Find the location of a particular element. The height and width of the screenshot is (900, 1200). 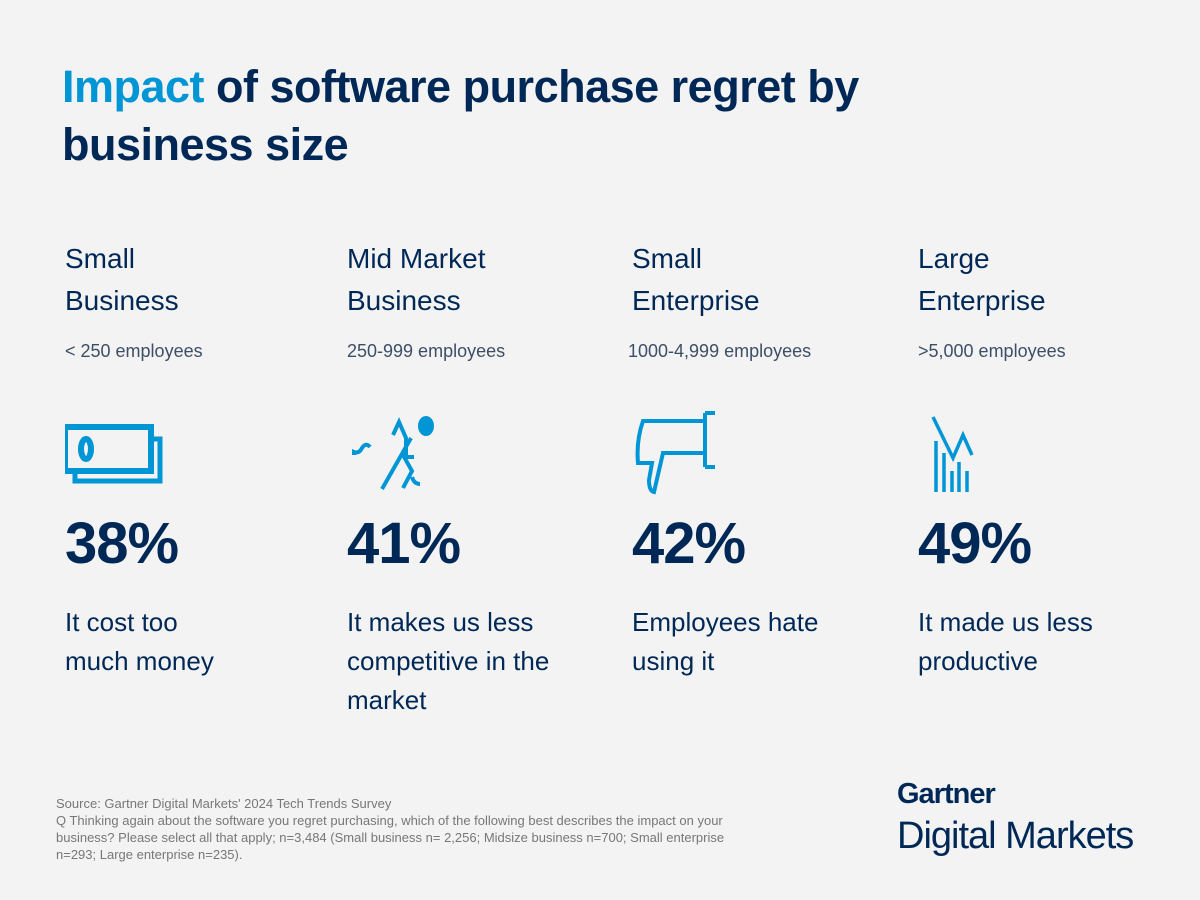

gartner-digital-markets-logo: Gartner Digital Markets is located at coordinates (1015, 818).